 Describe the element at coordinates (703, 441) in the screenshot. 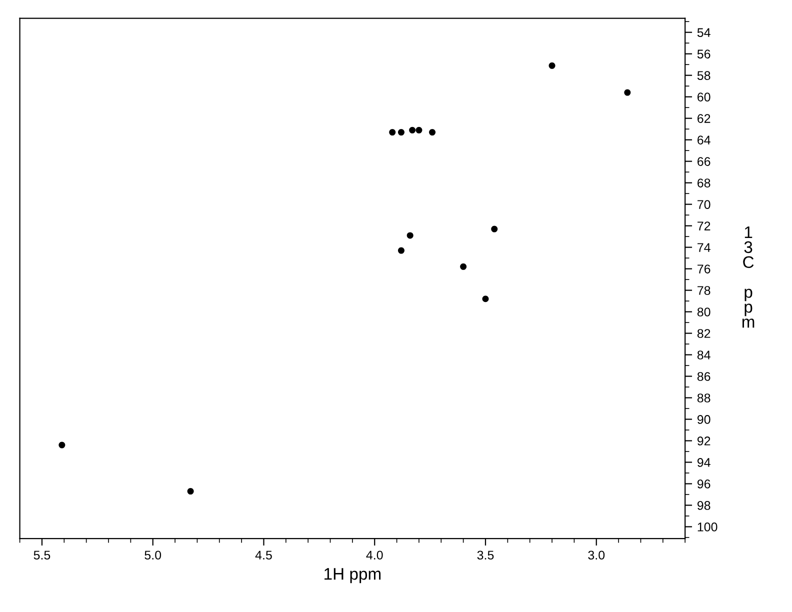

I see `y-tick-label: 92` at that location.